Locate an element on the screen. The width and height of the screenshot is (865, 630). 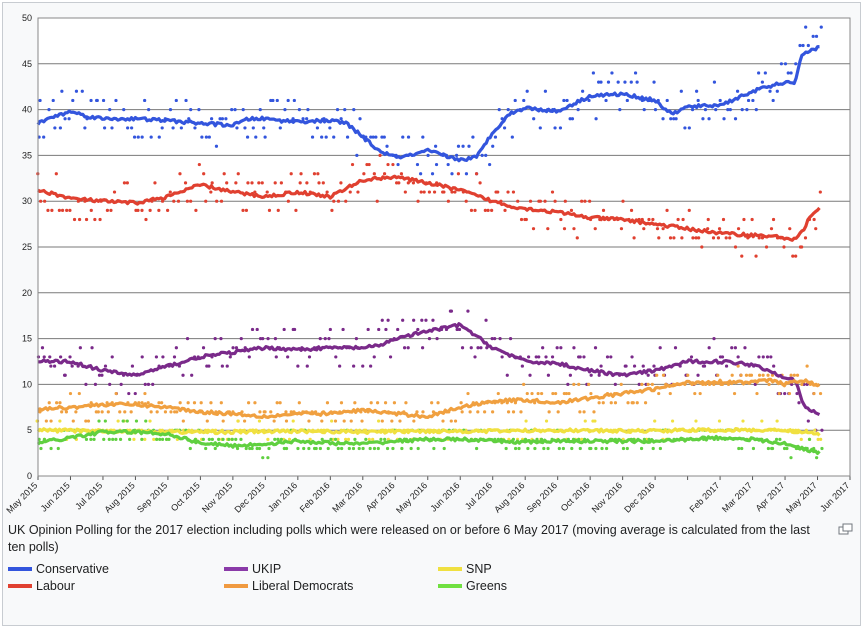
y-tick-label: 35 is located at coordinates (27, 155).